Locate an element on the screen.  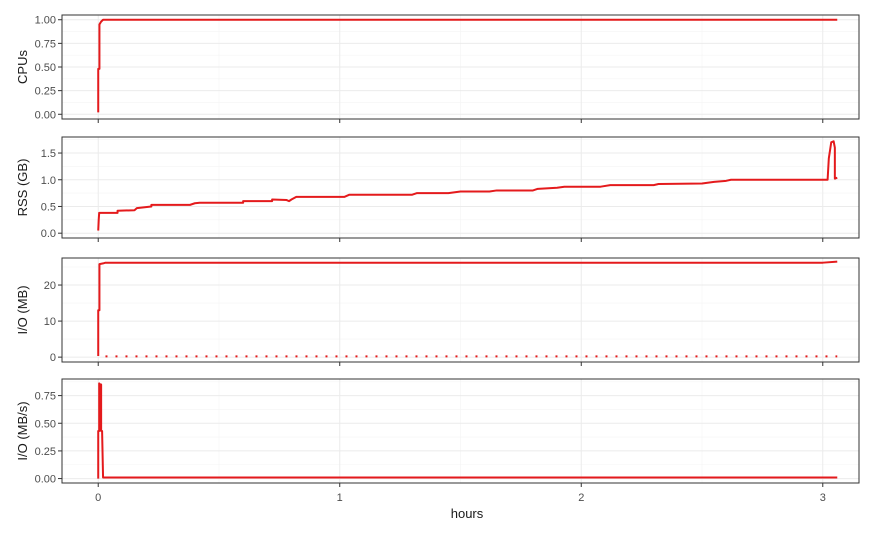
y-tick-label: 1.00 is located at coordinates (45, 21).